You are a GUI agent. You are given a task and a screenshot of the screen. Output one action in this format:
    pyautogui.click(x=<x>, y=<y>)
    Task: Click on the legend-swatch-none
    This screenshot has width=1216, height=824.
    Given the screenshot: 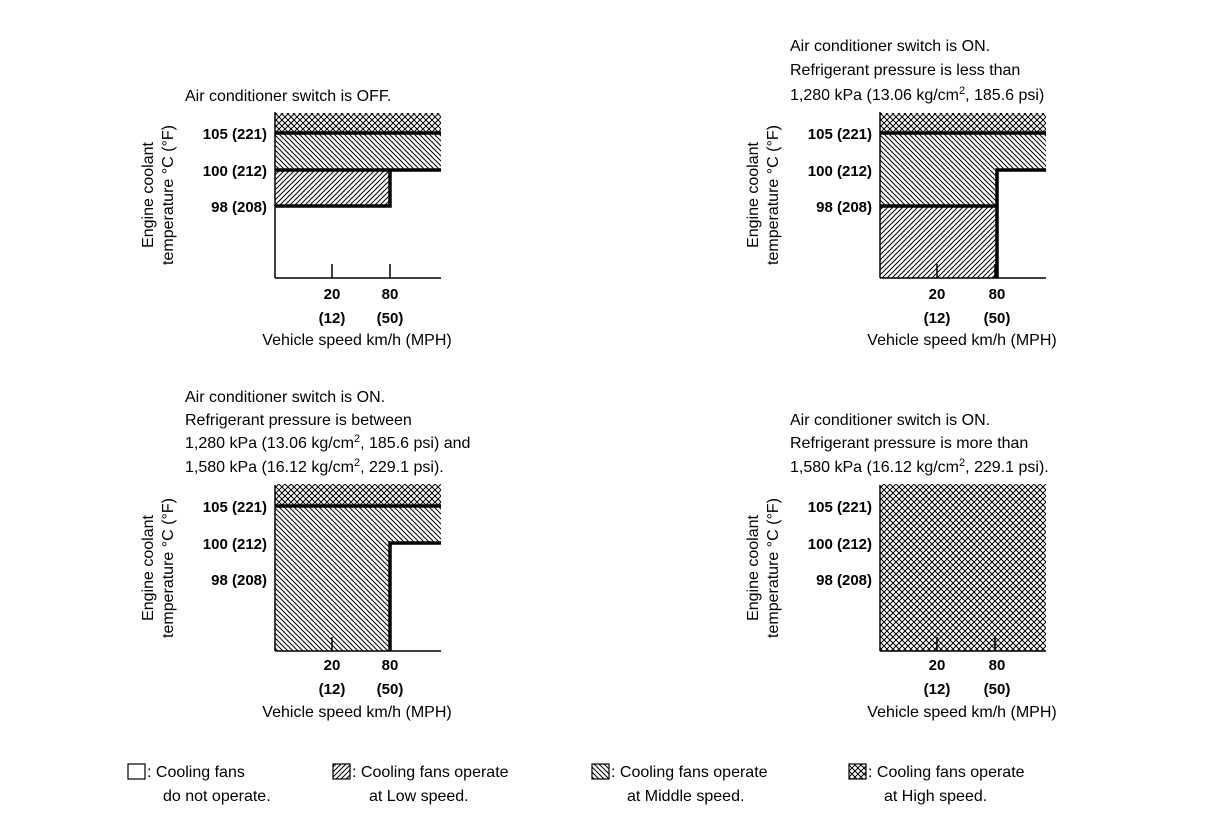 What is the action you would take?
    pyautogui.click(x=136, y=771)
    